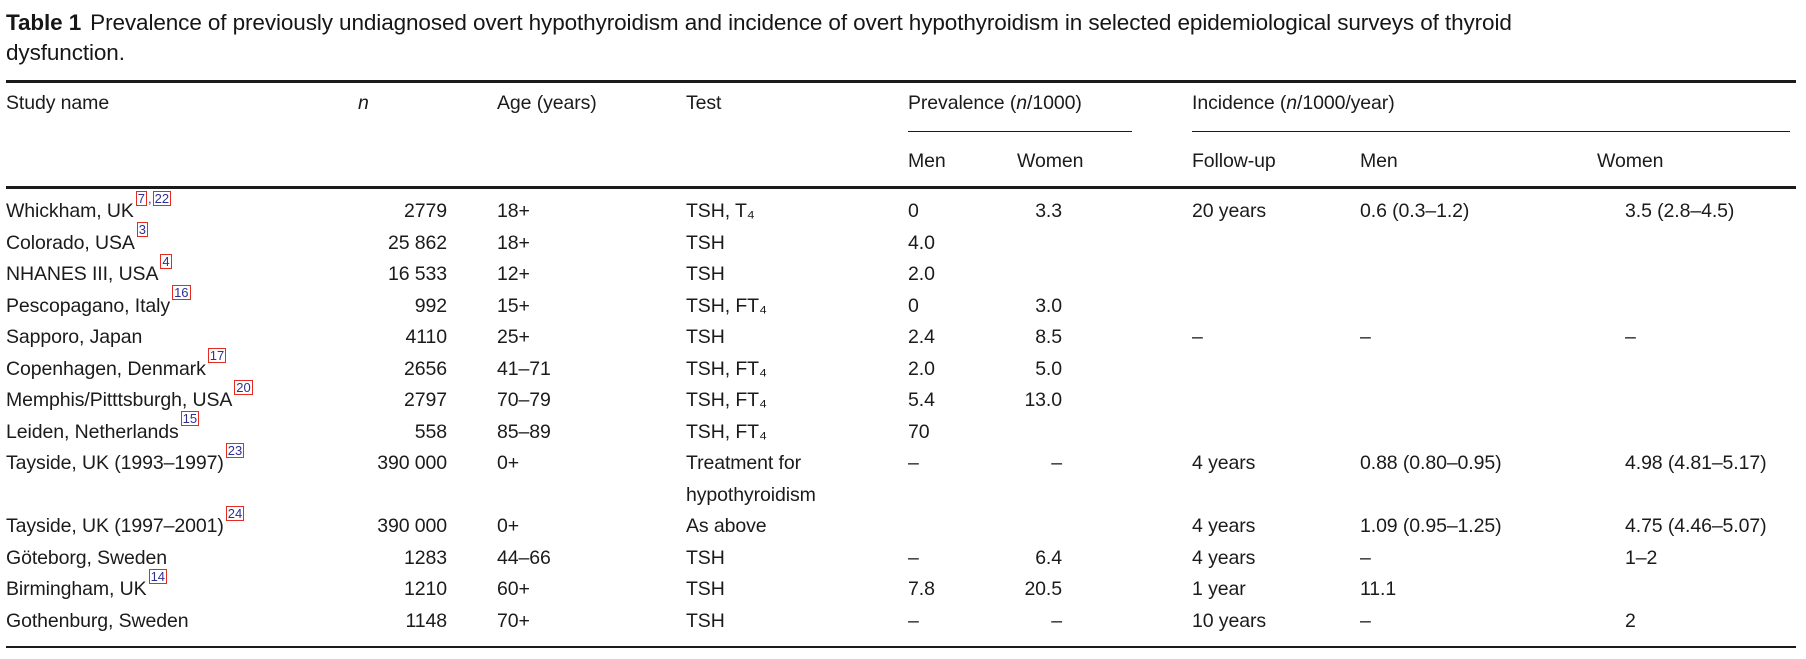 The height and width of the screenshot is (659, 1806). Describe the element at coordinates (1415, 211) in the screenshot. I see `inc-men-cell: 0.6 (0.3–1.2)` at that location.